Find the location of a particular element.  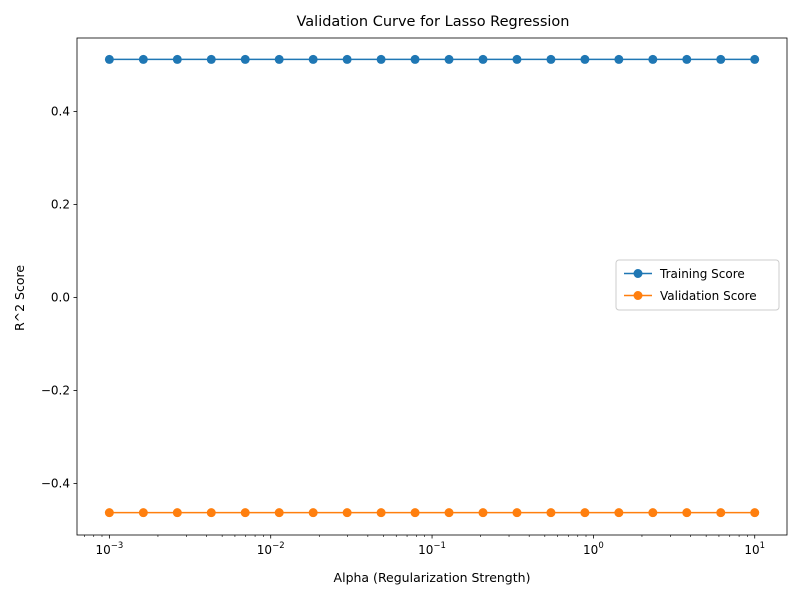

x-tick-label: 10⁰ is located at coordinates (593, 549).